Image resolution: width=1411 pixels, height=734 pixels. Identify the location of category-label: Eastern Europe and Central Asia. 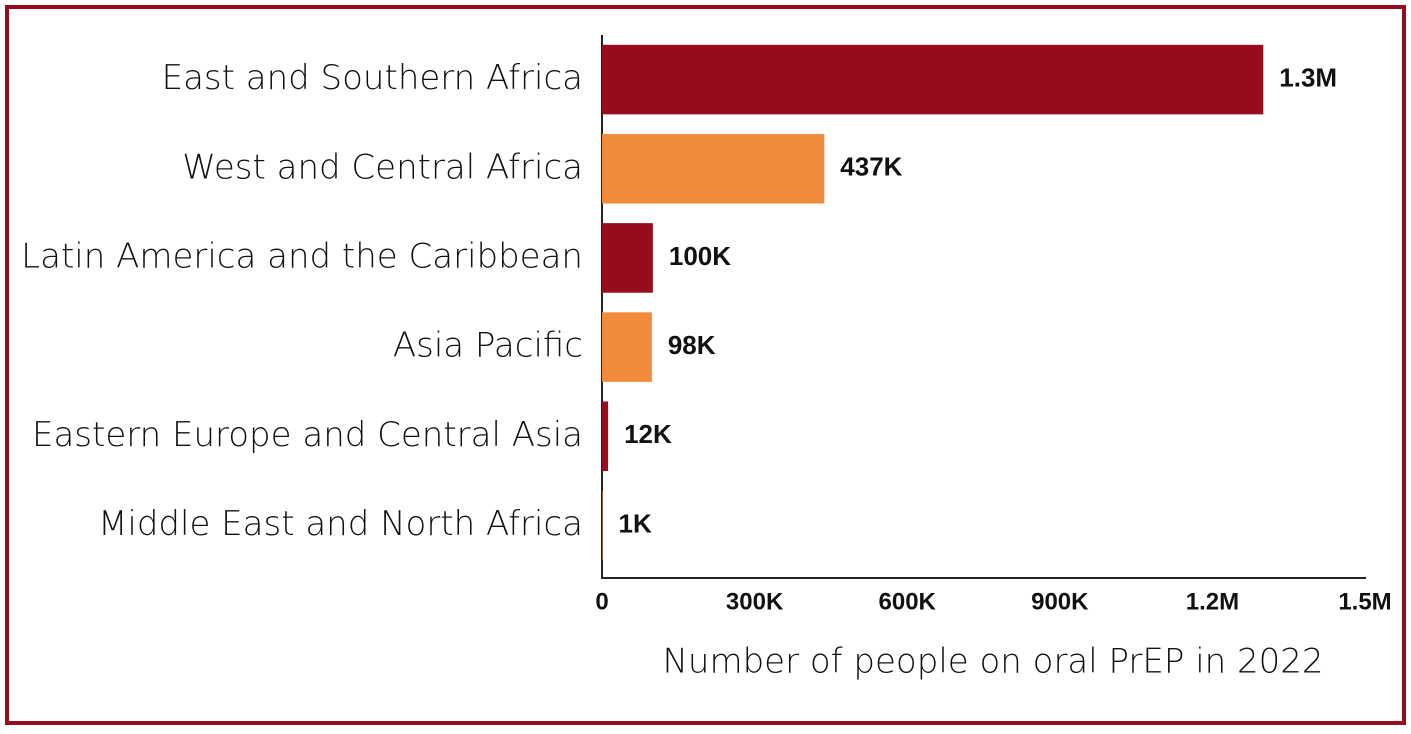
(307, 435).